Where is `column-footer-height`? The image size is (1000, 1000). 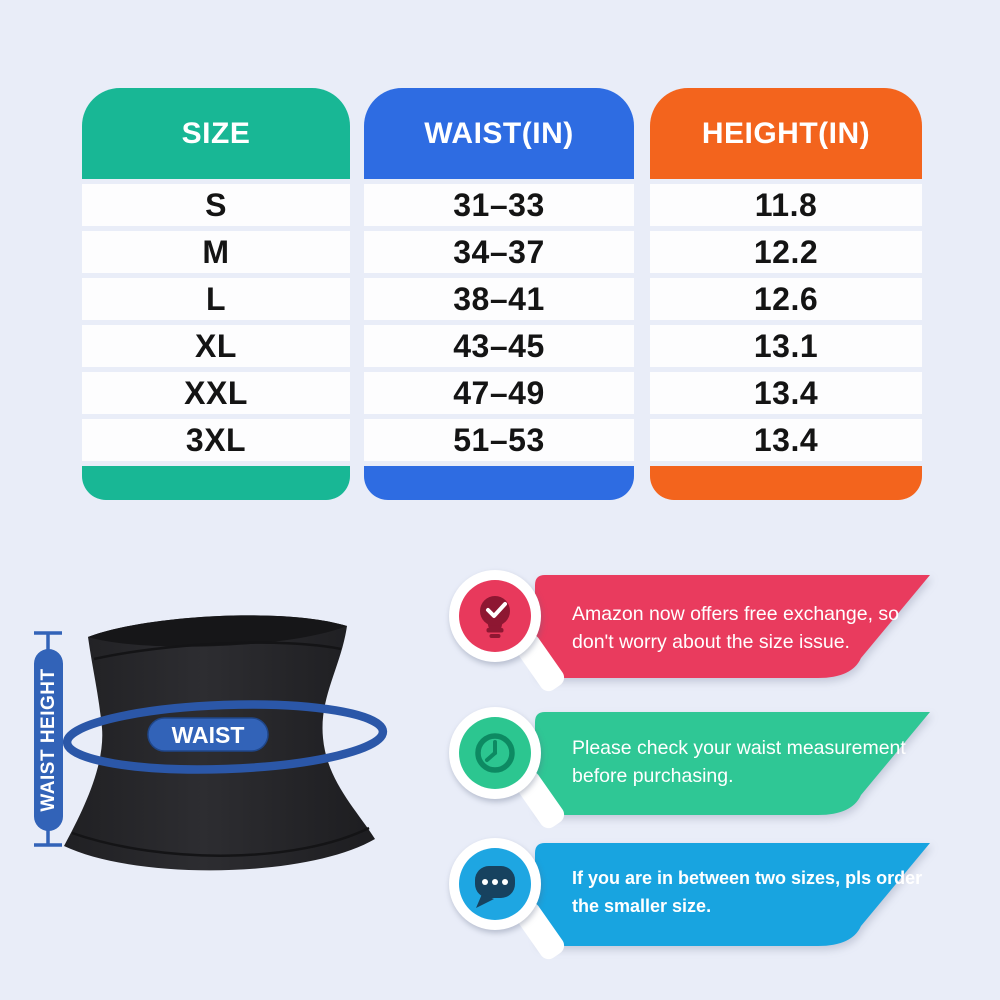 column-footer-height is located at coordinates (786, 483).